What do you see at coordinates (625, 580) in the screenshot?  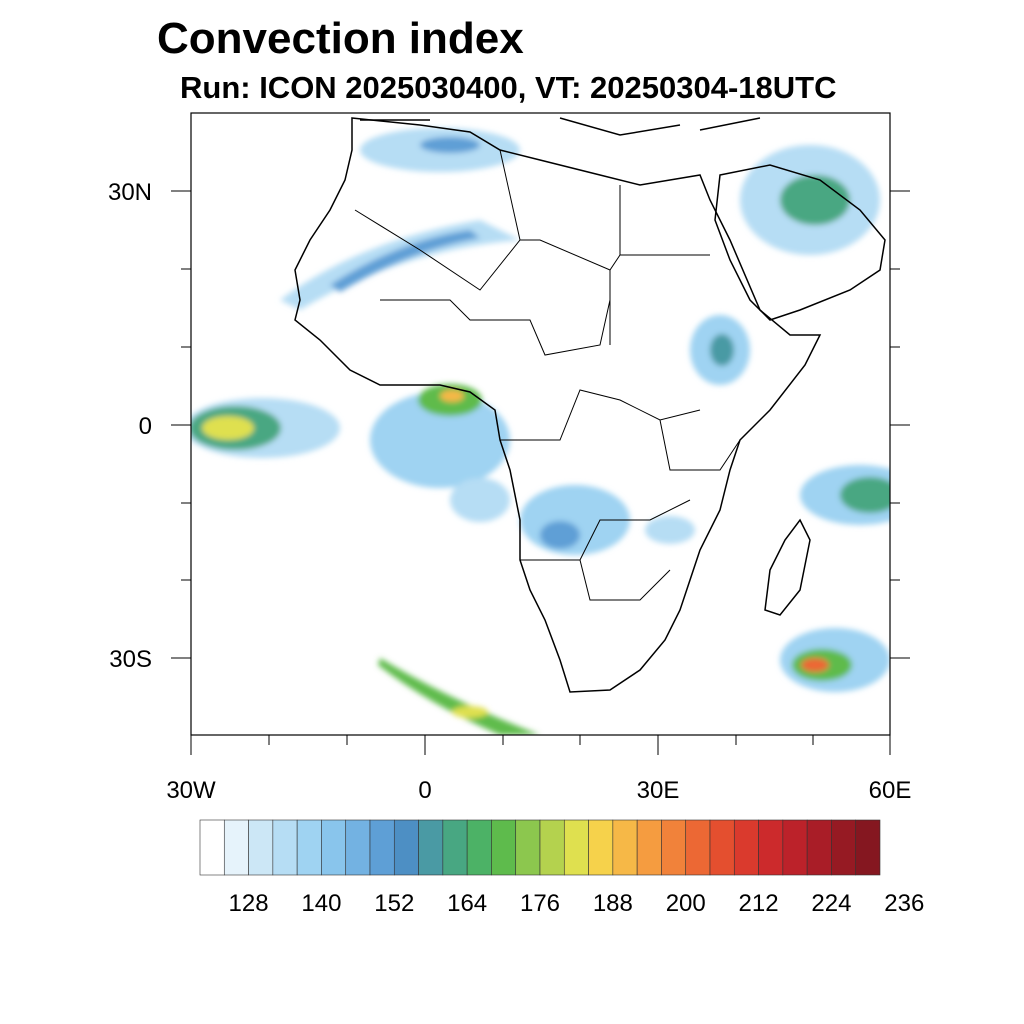 I see `border-southern` at bounding box center [625, 580].